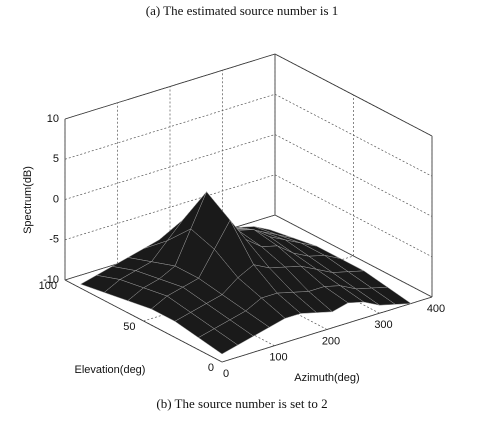 This screenshot has height=434, width=484. Describe the element at coordinates (326, 378) in the screenshot. I see `x-axis-label: Azimuth(deg)` at that location.